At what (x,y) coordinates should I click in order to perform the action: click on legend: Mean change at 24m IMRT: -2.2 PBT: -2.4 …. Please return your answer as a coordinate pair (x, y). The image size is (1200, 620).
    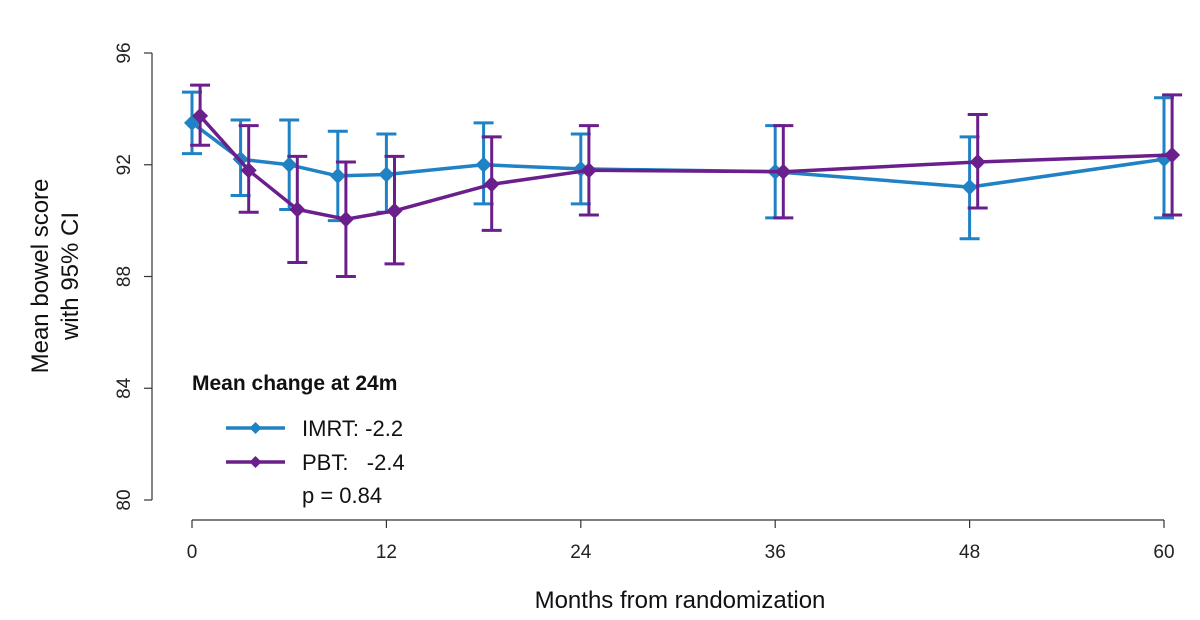
    Looking at the image, I should click on (298, 440).